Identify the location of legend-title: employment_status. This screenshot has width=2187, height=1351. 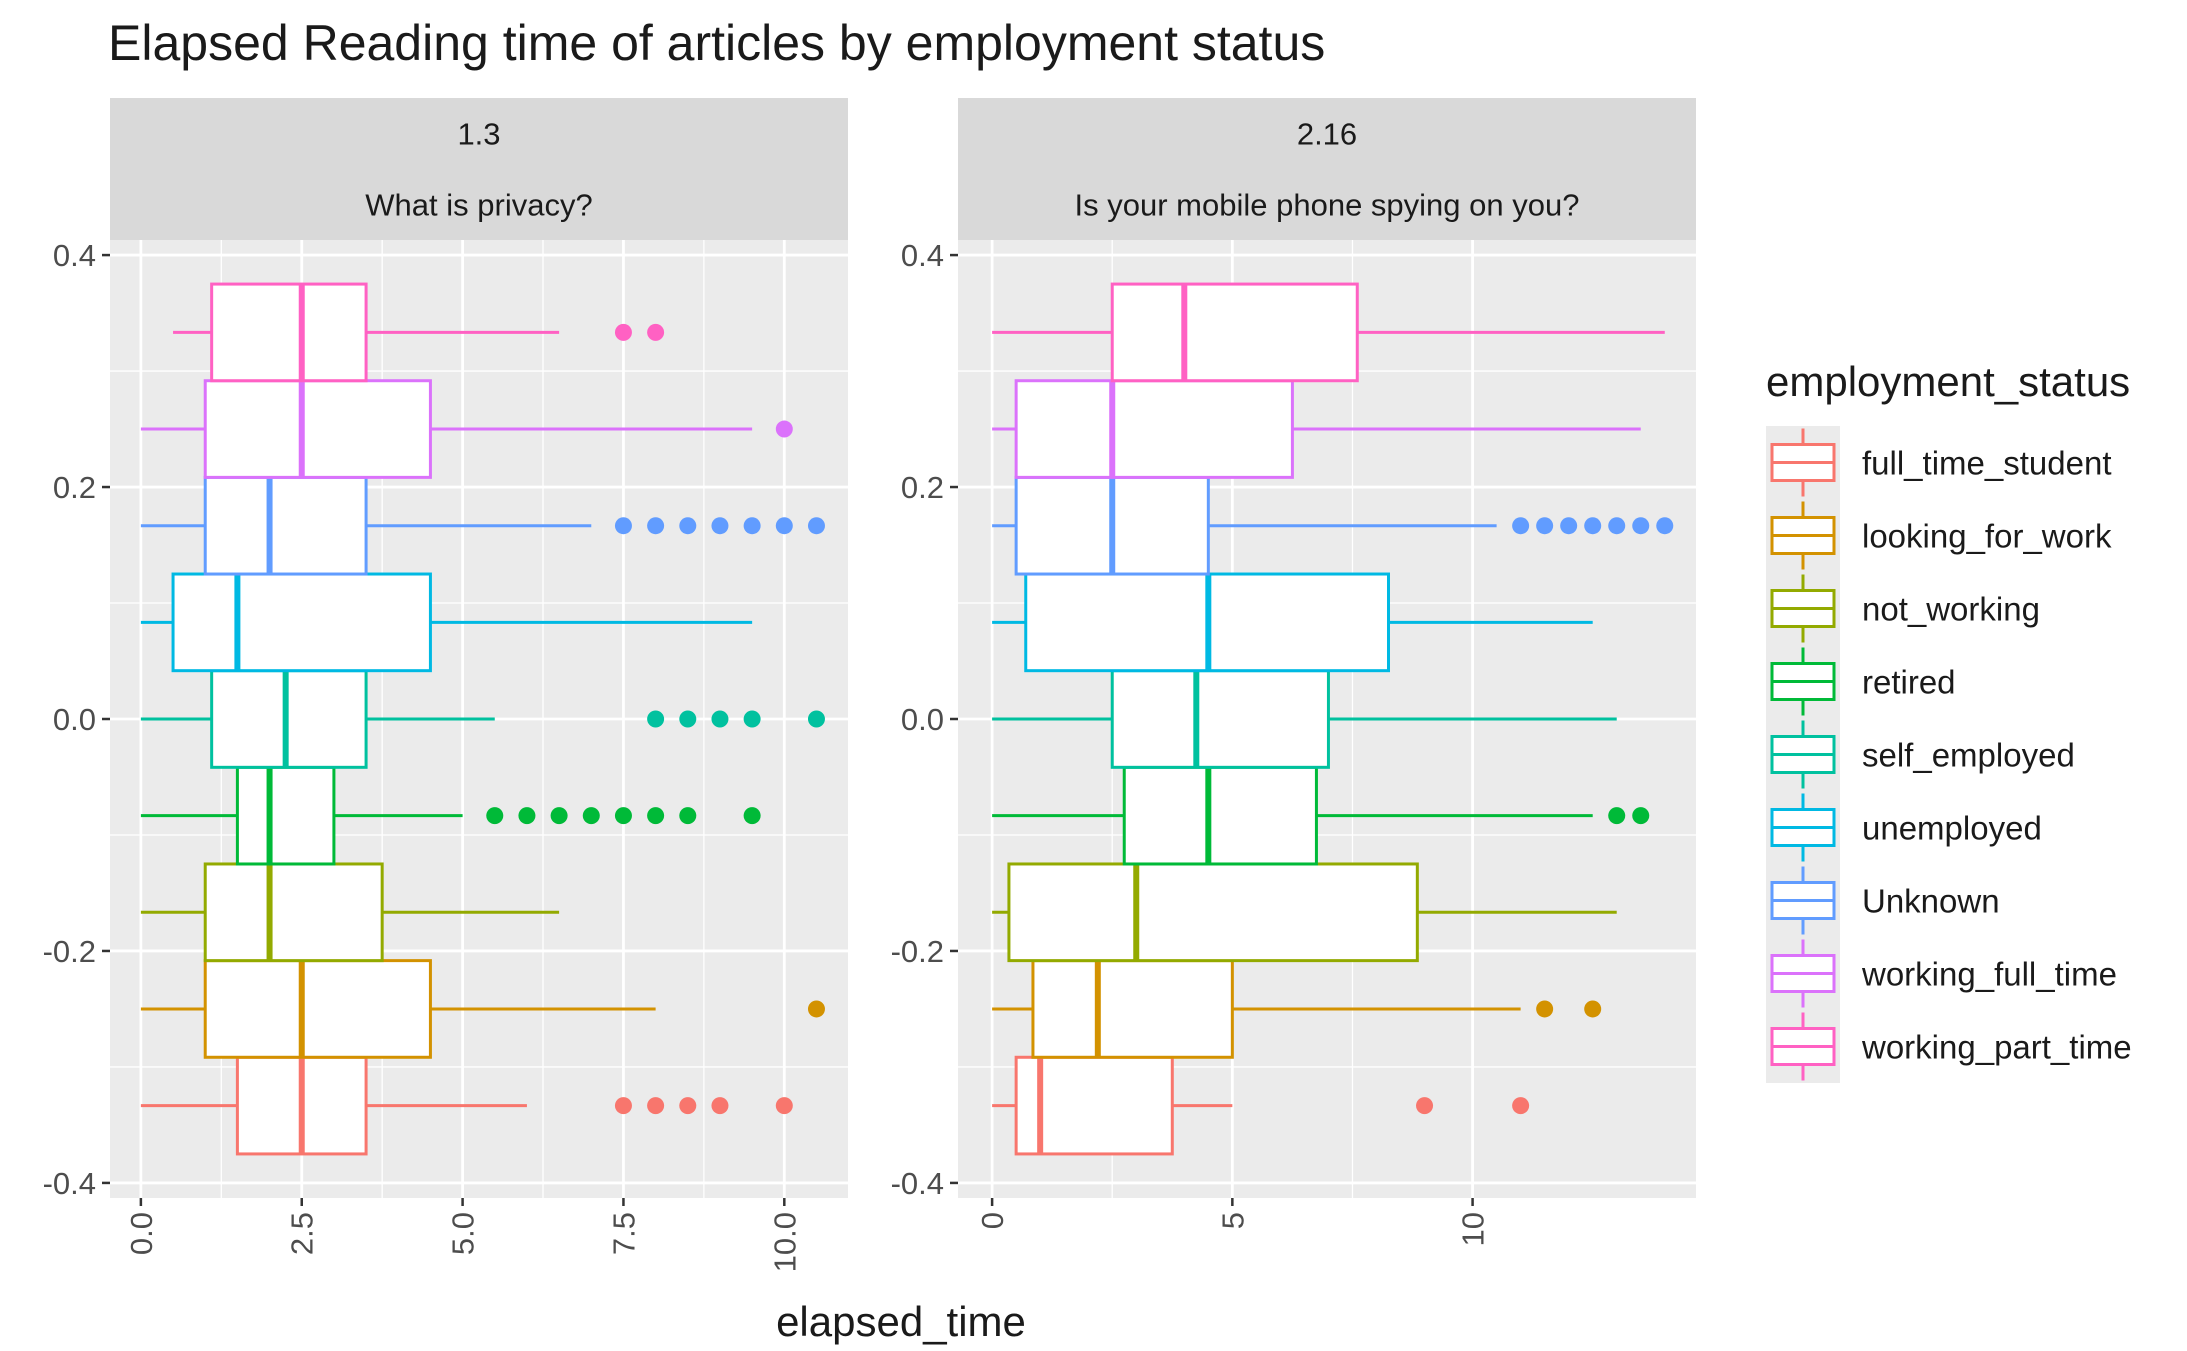
(1948, 381).